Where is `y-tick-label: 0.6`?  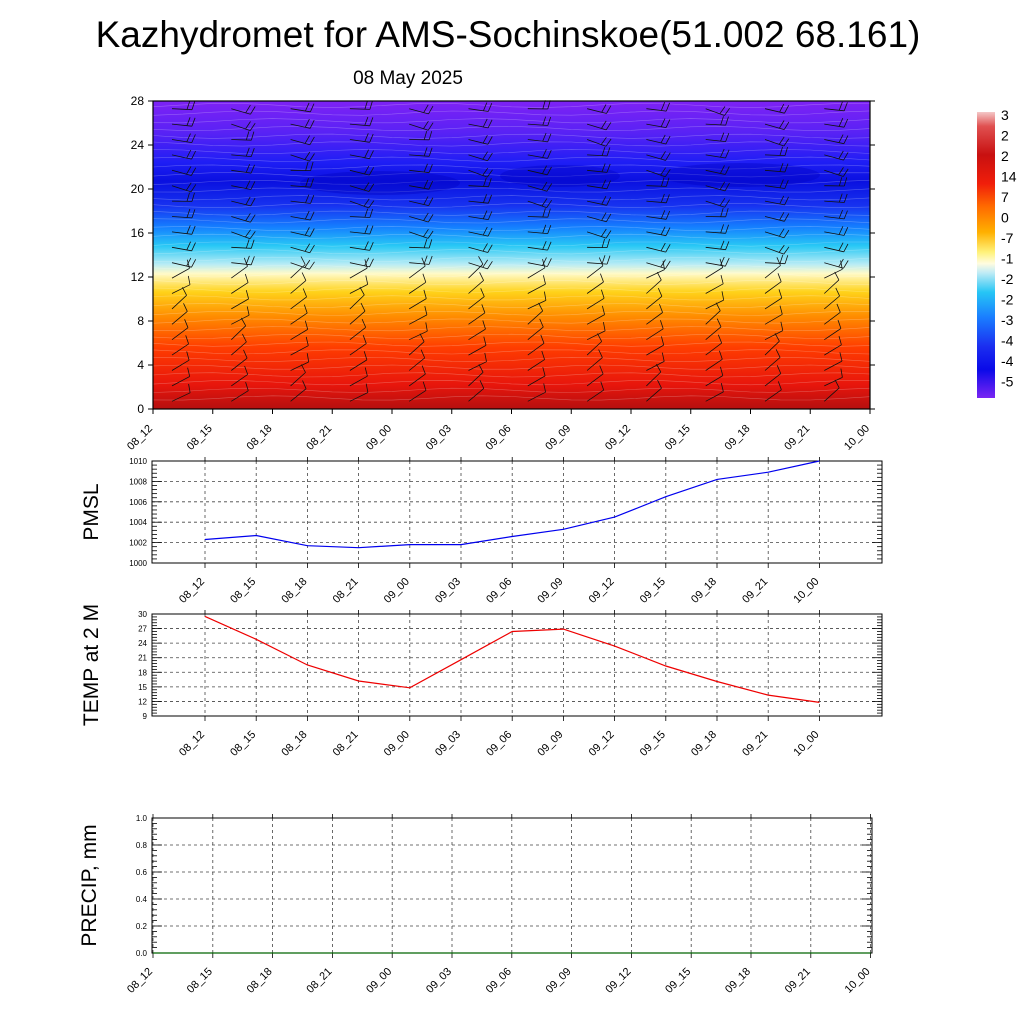
y-tick-label: 0.6 is located at coordinates (142, 872).